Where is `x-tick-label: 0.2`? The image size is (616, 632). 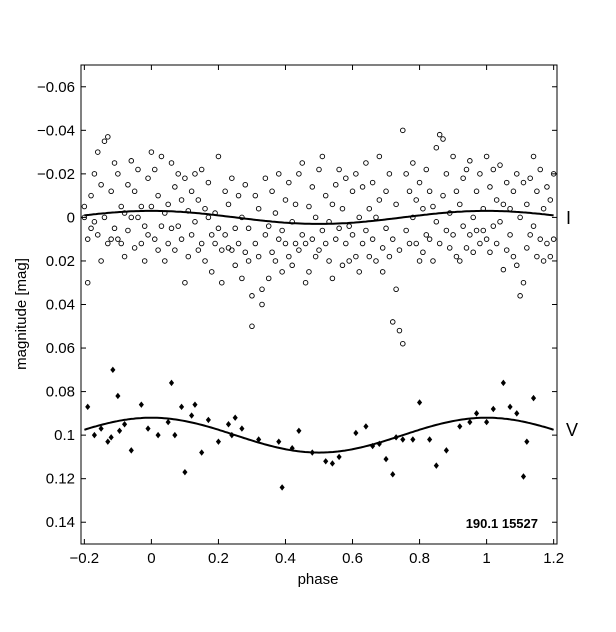
x-tick-label: 0.2 is located at coordinates (218, 558).